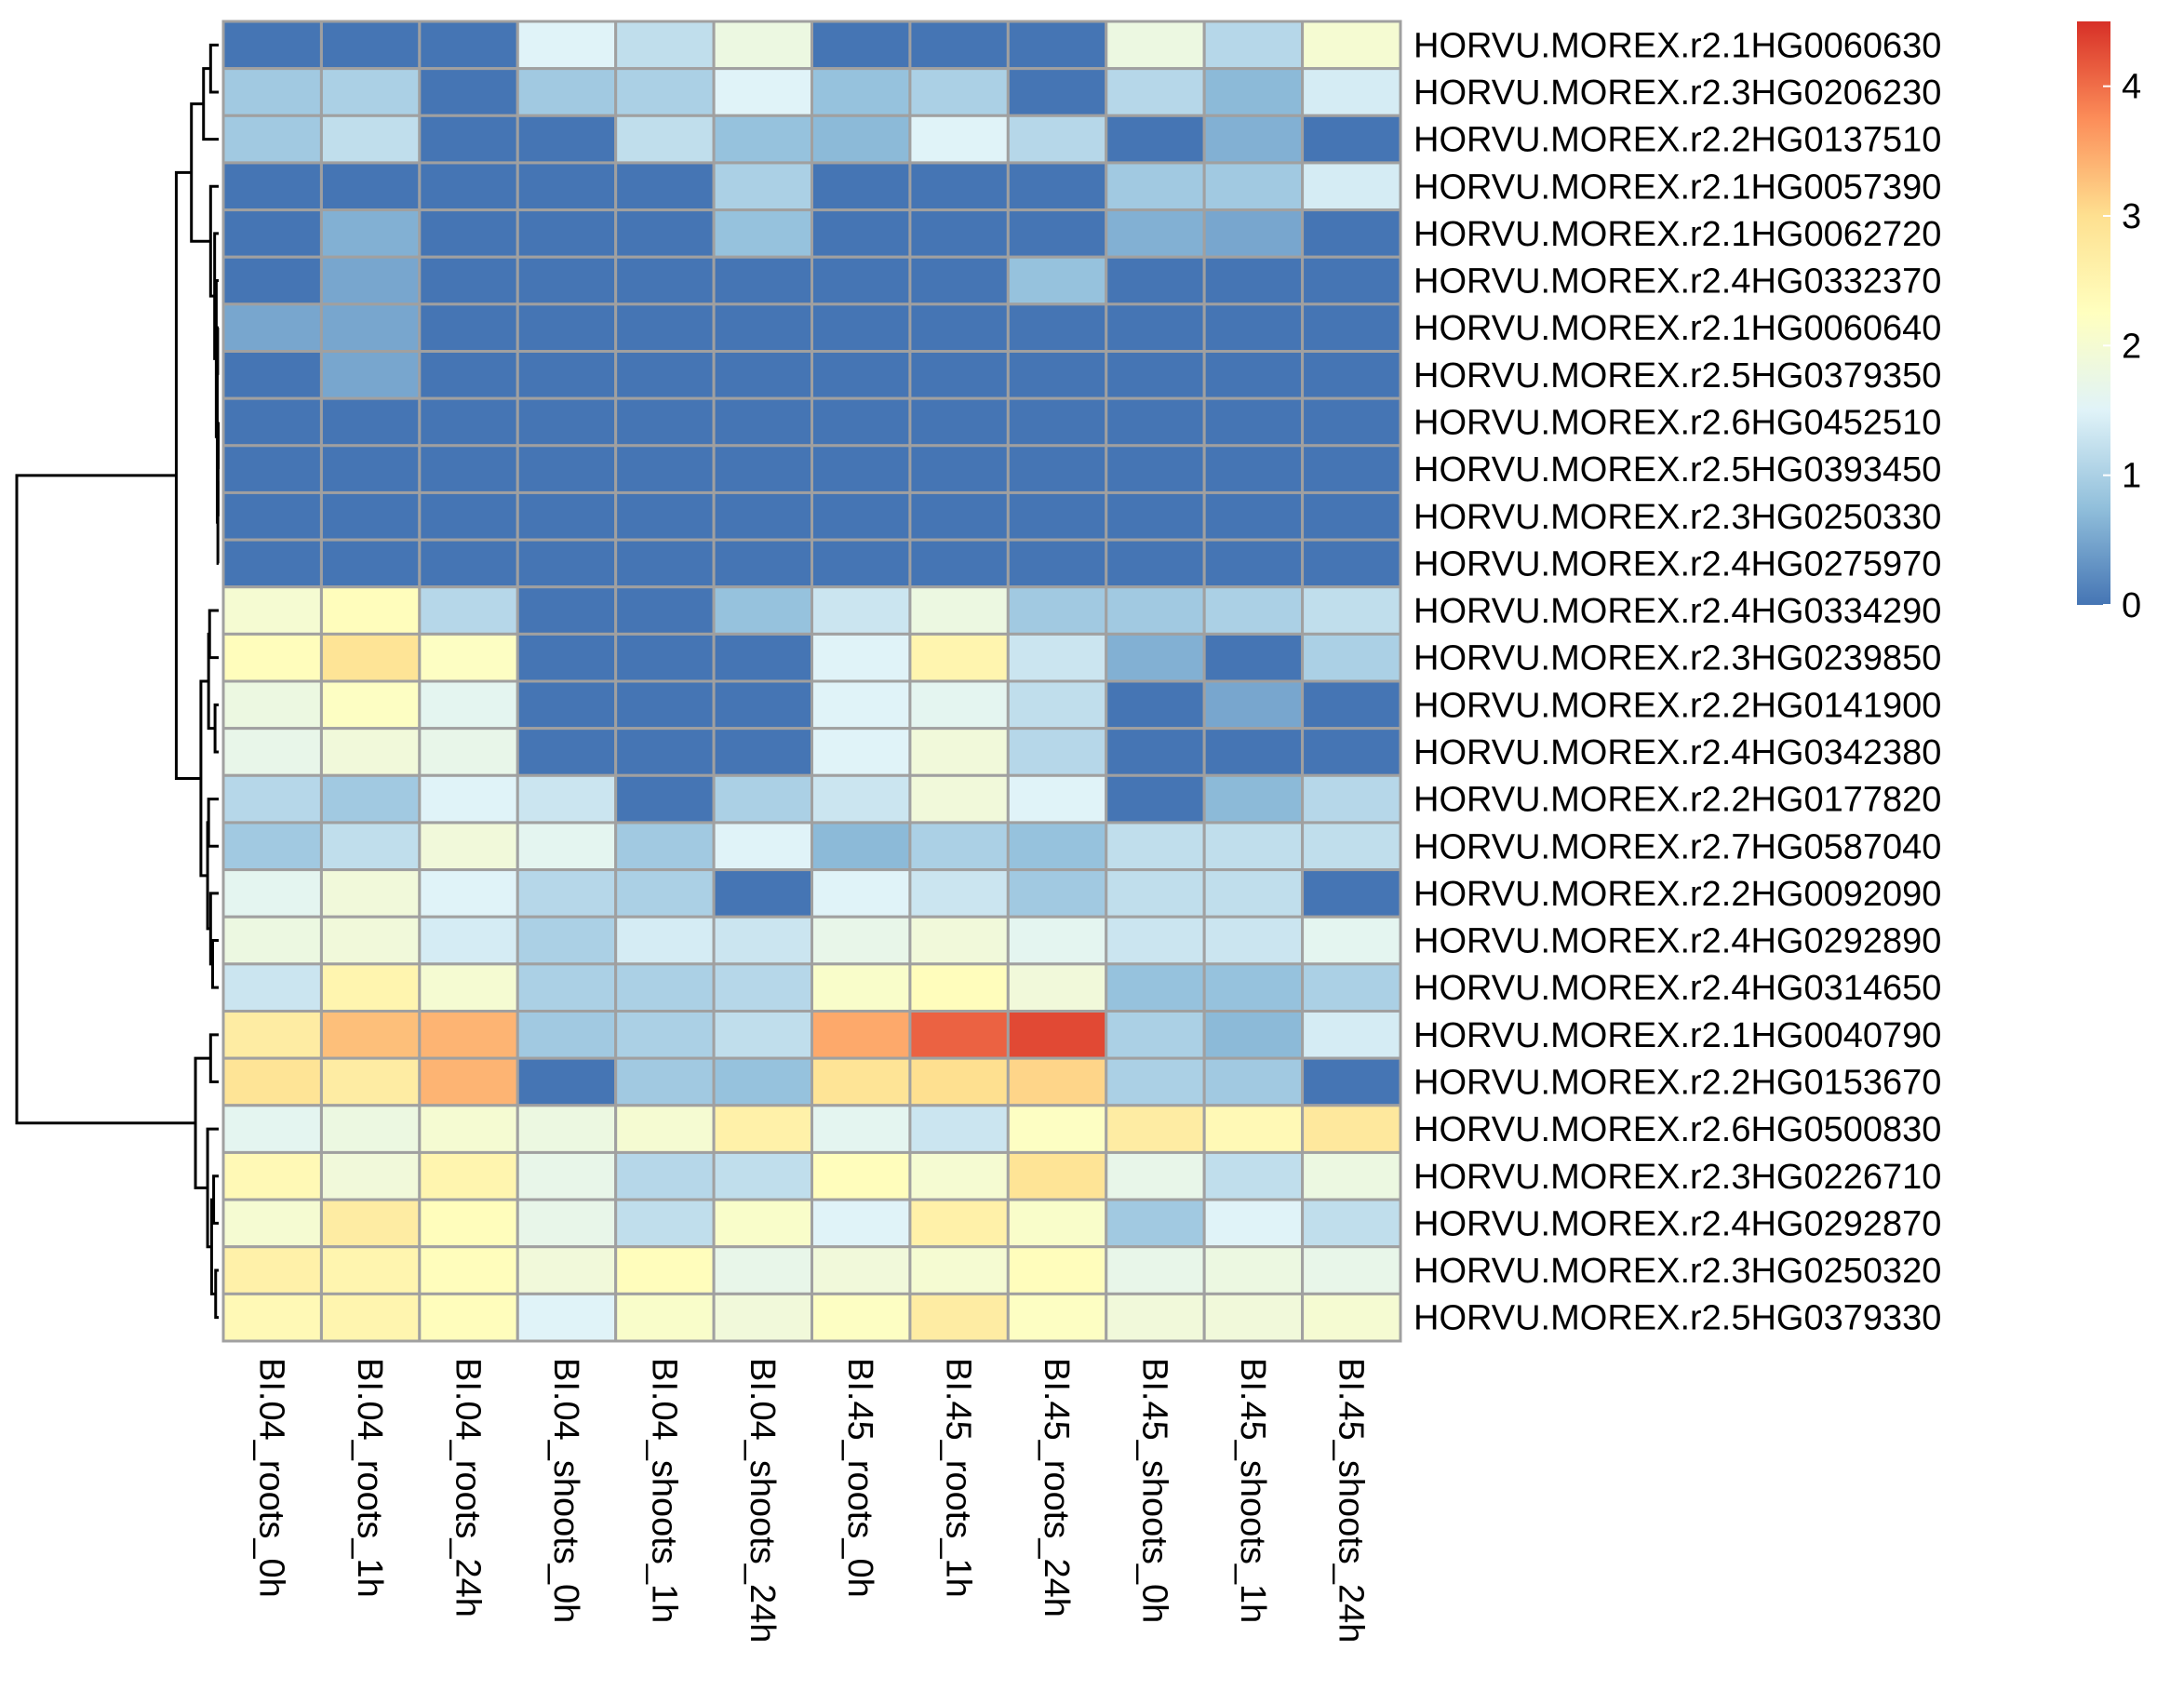  Describe the element at coordinates (1677, 611) in the screenshot. I see `row-label: HORVU.MOREX.r2.4HG0334290` at that location.